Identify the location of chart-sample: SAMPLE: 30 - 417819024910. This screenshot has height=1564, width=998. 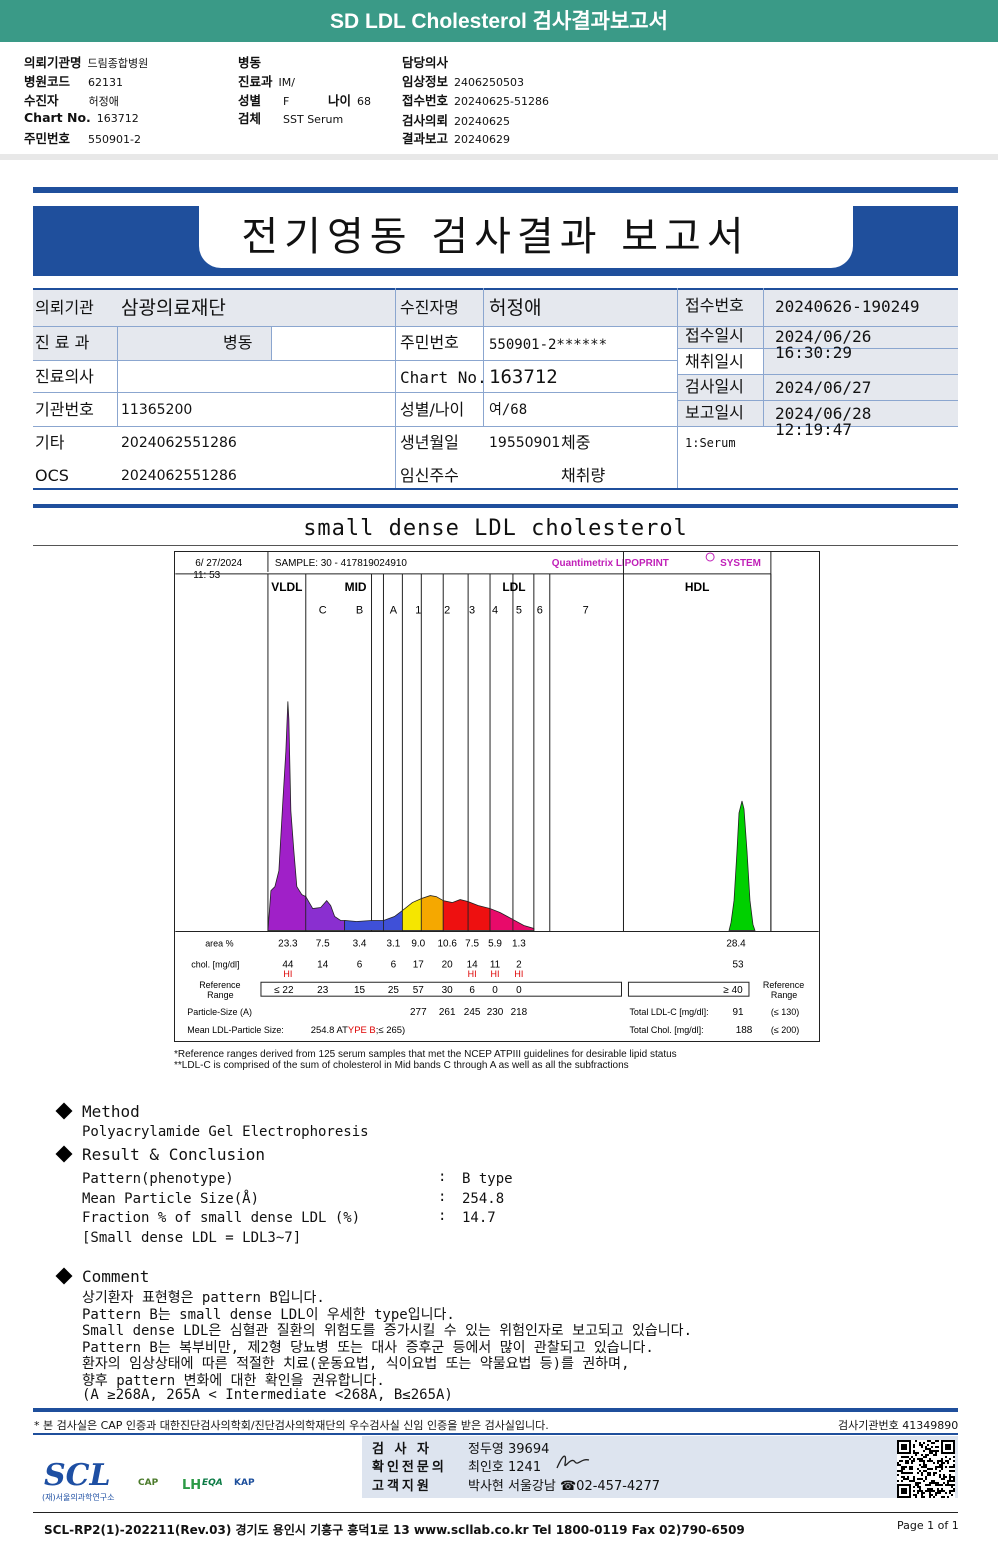
(341, 563).